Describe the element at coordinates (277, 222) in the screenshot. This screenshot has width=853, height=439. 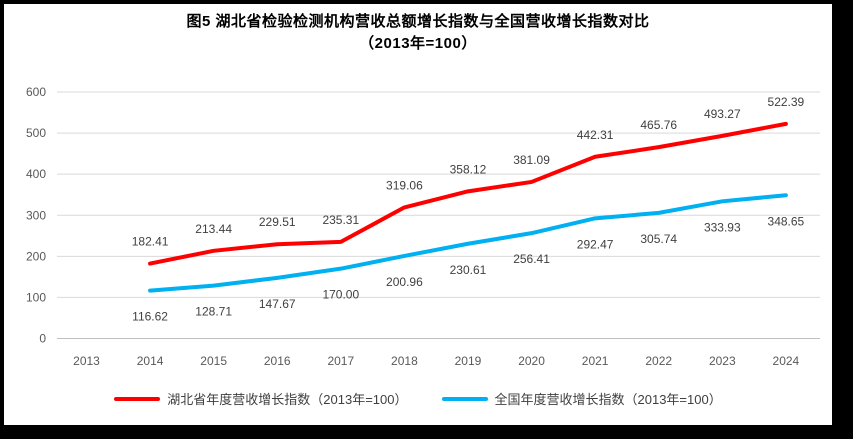
I see `svg-text: 229.51` at that location.